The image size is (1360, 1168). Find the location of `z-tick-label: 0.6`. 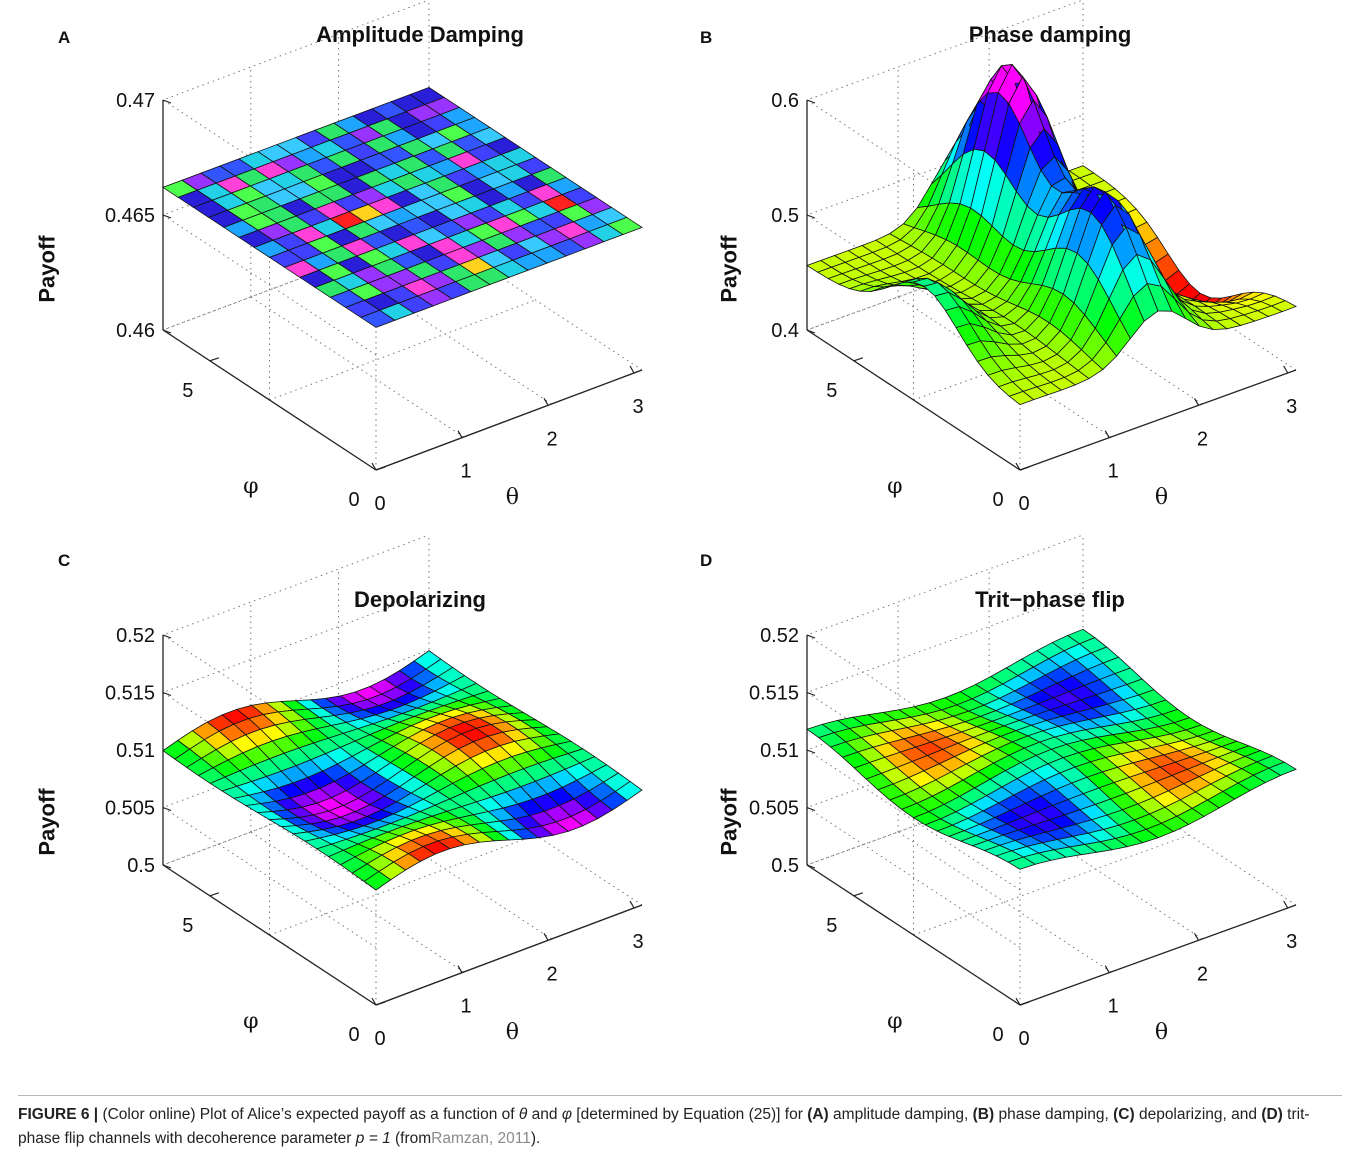

z-tick-label: 0.6 is located at coordinates (785, 101).